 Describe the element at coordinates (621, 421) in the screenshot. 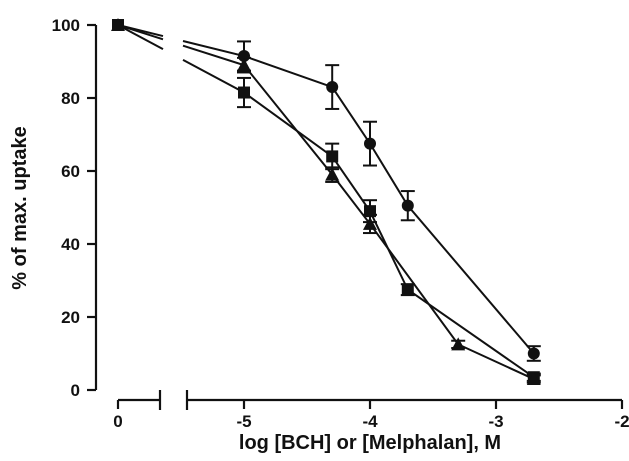

I see `x-tick-label: -2` at that location.